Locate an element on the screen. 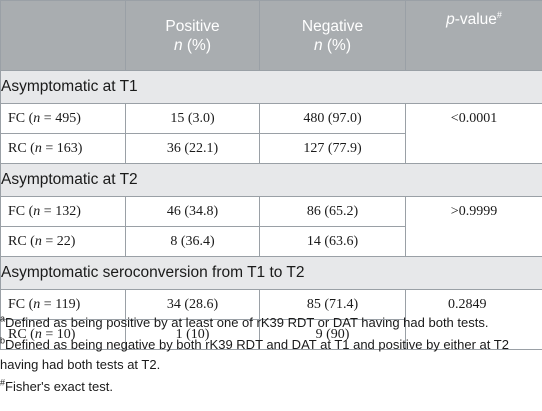 The width and height of the screenshot is (542, 411). footnote-mark: # is located at coordinates (3, 382).